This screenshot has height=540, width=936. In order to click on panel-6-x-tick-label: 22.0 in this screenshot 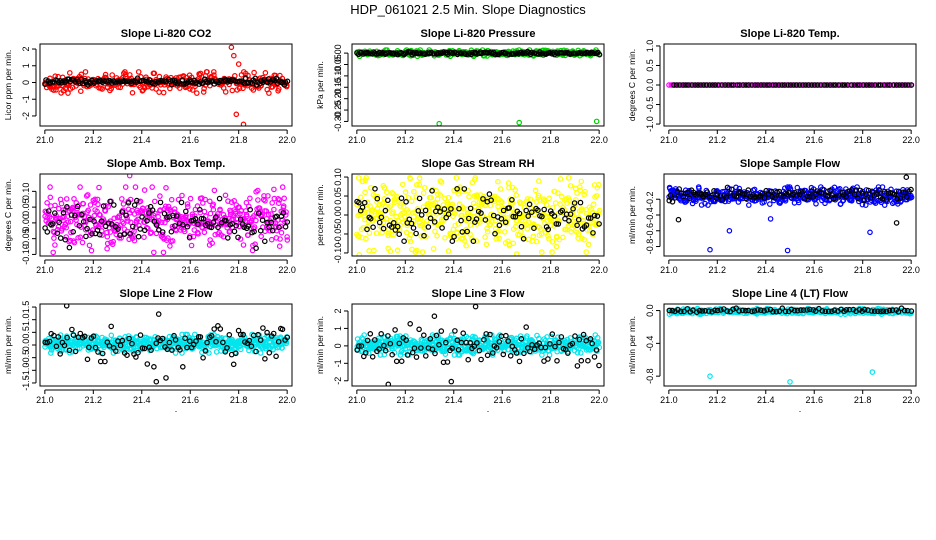, I will do `click(911, 270)`.